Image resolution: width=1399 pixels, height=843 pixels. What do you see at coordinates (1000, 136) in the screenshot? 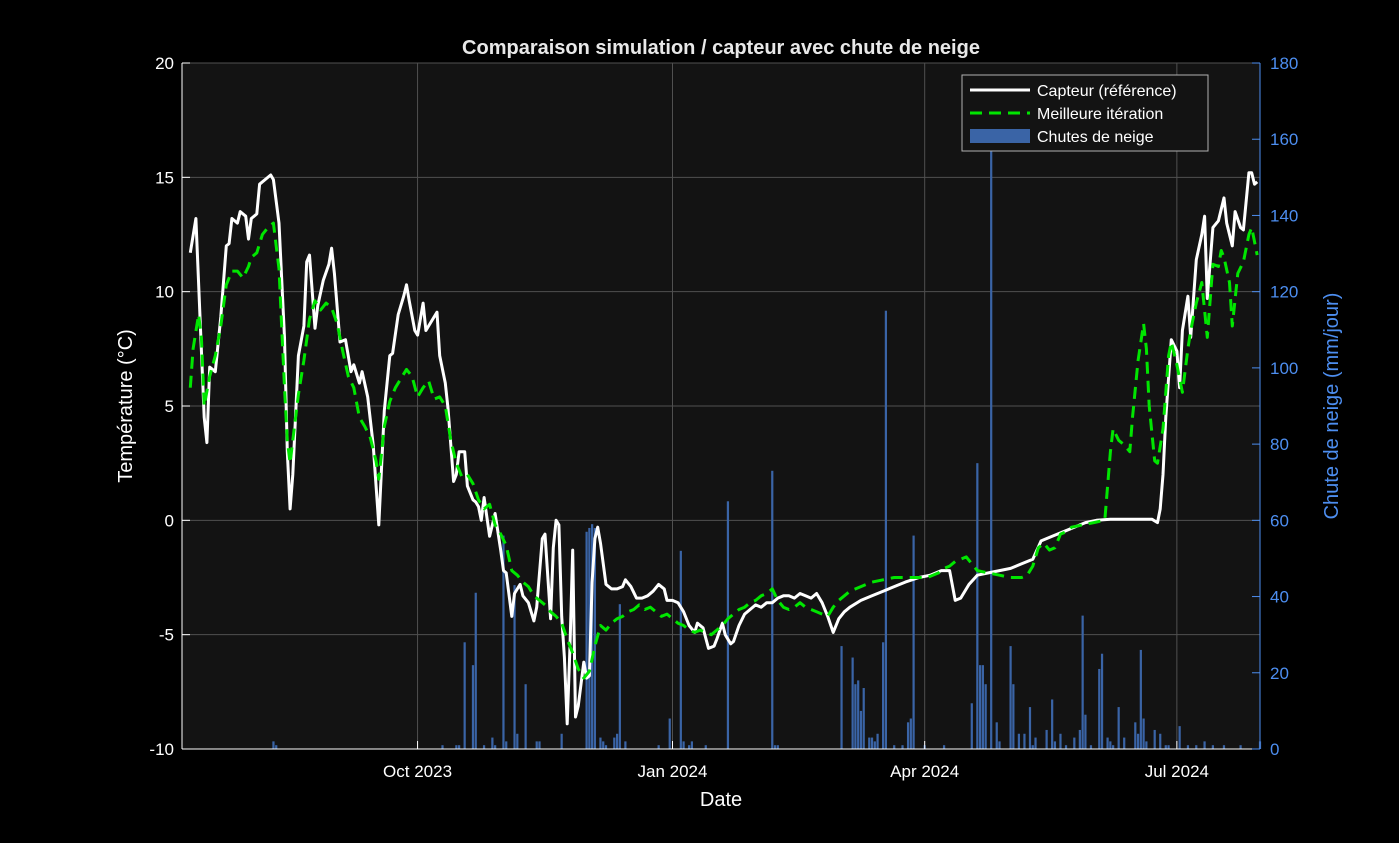
I see `legend-swatch-snowfall` at bounding box center [1000, 136].